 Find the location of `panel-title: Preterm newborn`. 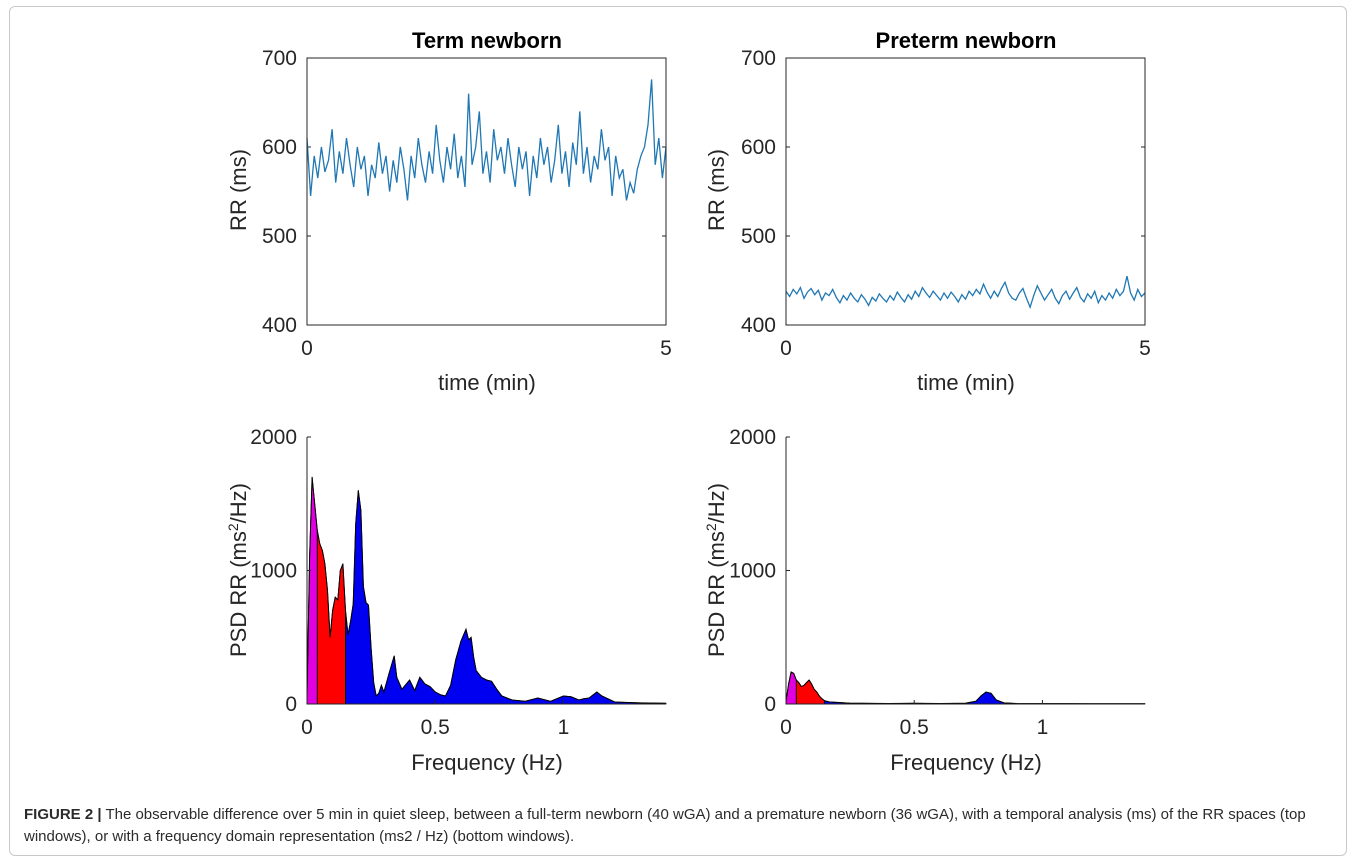

panel-title: Preterm newborn is located at coordinates (966, 40).